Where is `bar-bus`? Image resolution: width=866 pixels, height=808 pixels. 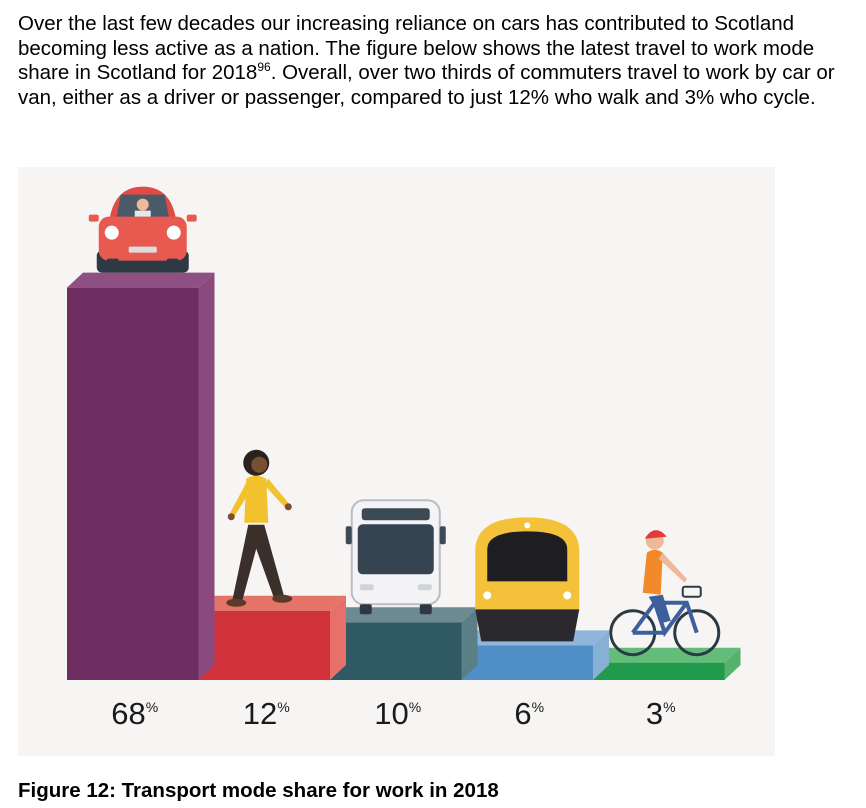
bar-bus is located at coordinates (404, 643).